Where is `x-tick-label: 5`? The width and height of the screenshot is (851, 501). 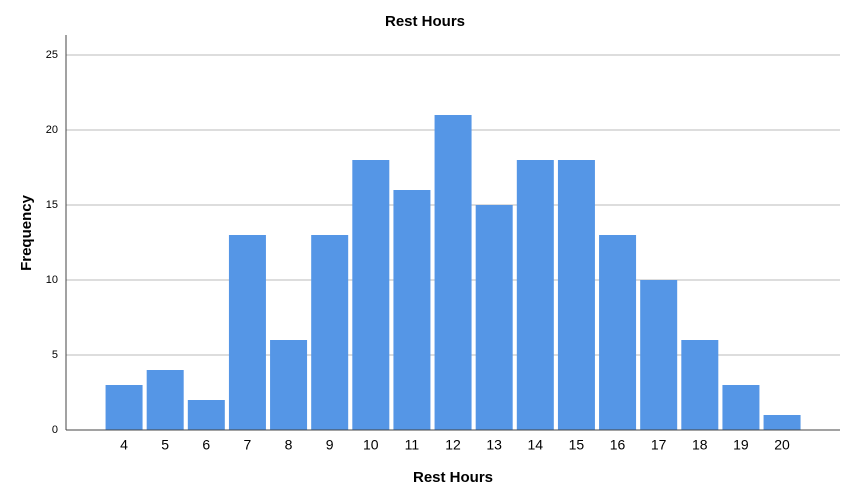
x-tick-label: 5 is located at coordinates (165, 445).